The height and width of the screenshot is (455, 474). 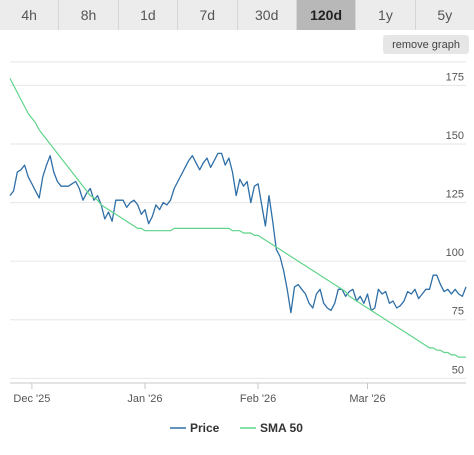 What do you see at coordinates (458, 370) in the screenshot?
I see `y-tick-label: 50` at bounding box center [458, 370].